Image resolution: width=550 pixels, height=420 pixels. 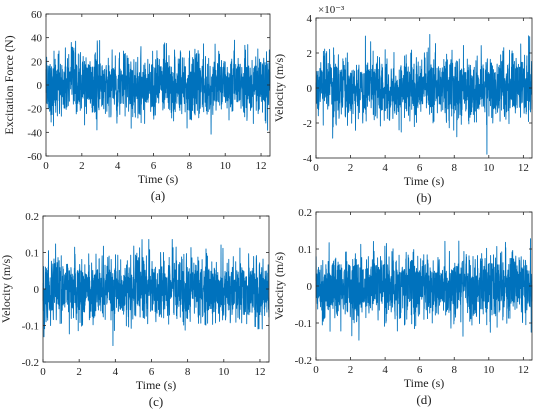 I want to click on y-axis-label: Excitation Force (N), so click(x=9, y=84).